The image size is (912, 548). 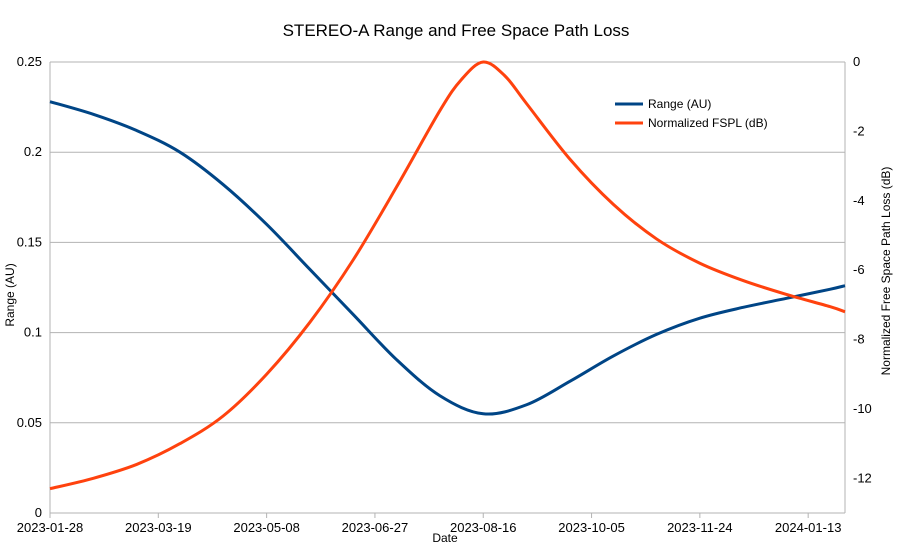 What do you see at coordinates (10, 294) in the screenshot?
I see `y-axis-title: Range (AU)` at bounding box center [10, 294].